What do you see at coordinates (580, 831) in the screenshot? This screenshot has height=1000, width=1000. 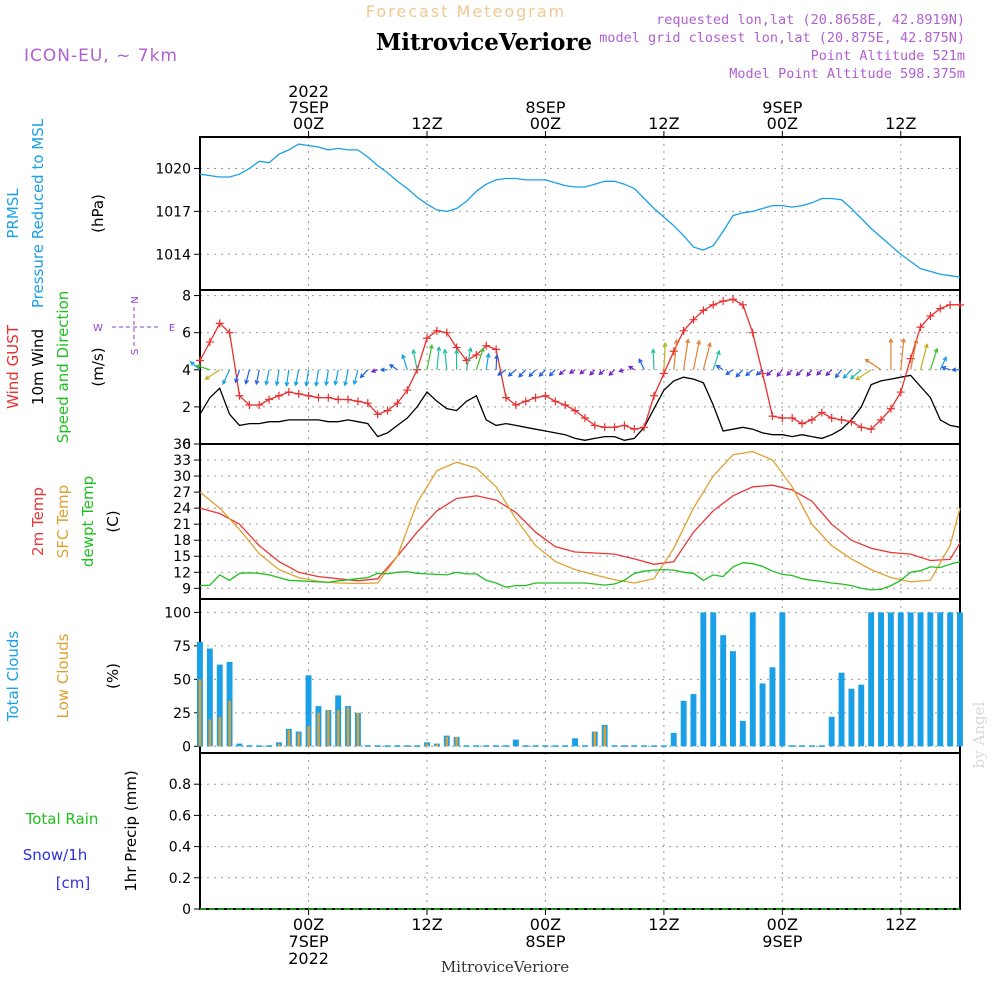 I see `panel-frame` at bounding box center [580, 831].